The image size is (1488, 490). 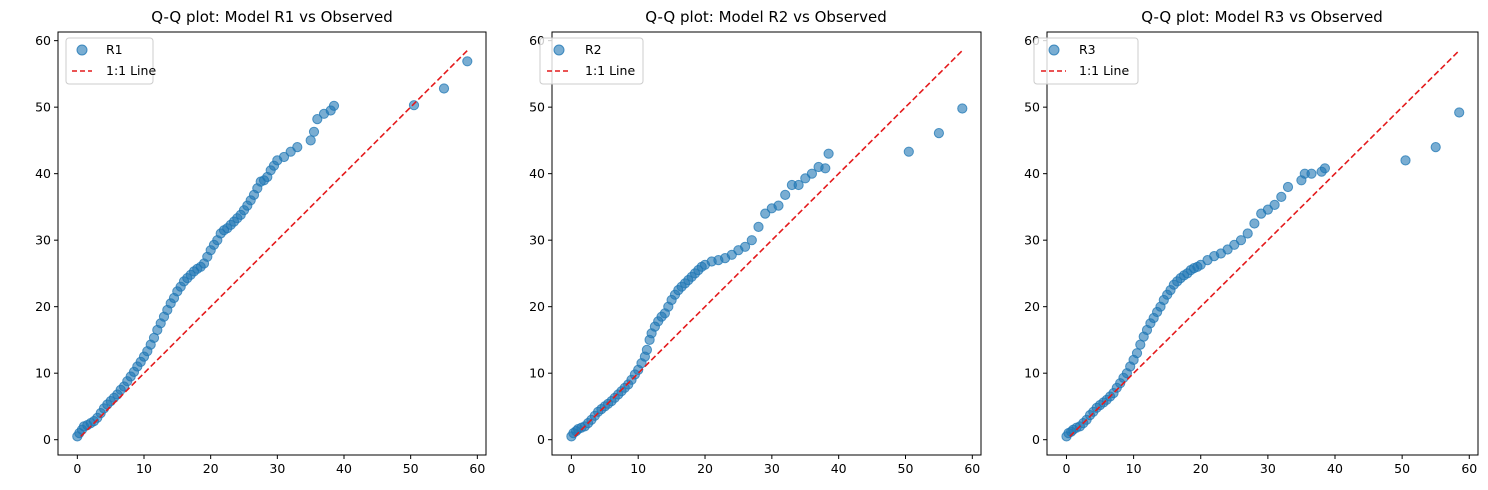 I want to click on legend: R3 1:1 Line, so click(x=1086, y=61).